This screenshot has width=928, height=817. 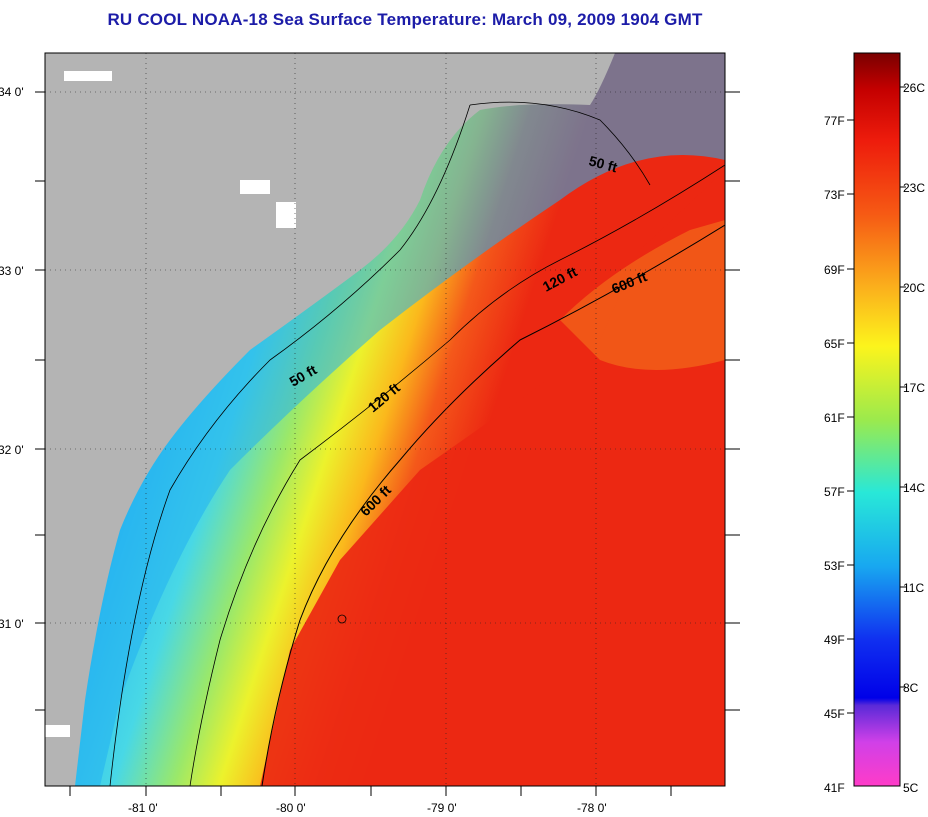 What do you see at coordinates (914, 488) in the screenshot?
I see `colorbar-c-label: 14C` at bounding box center [914, 488].